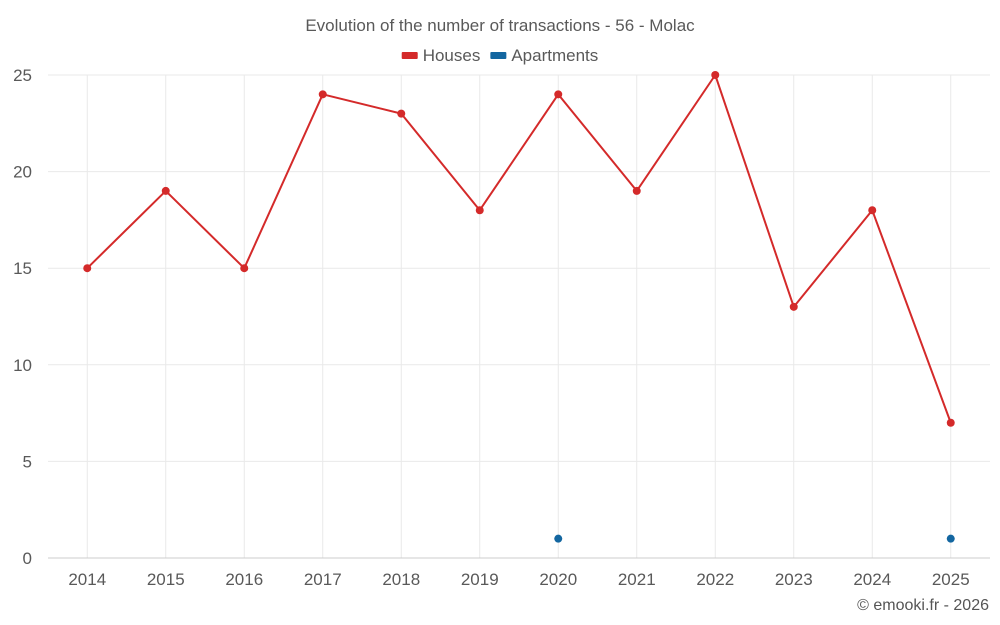  I want to click on data-point-houses-2017, so click(322, 94).